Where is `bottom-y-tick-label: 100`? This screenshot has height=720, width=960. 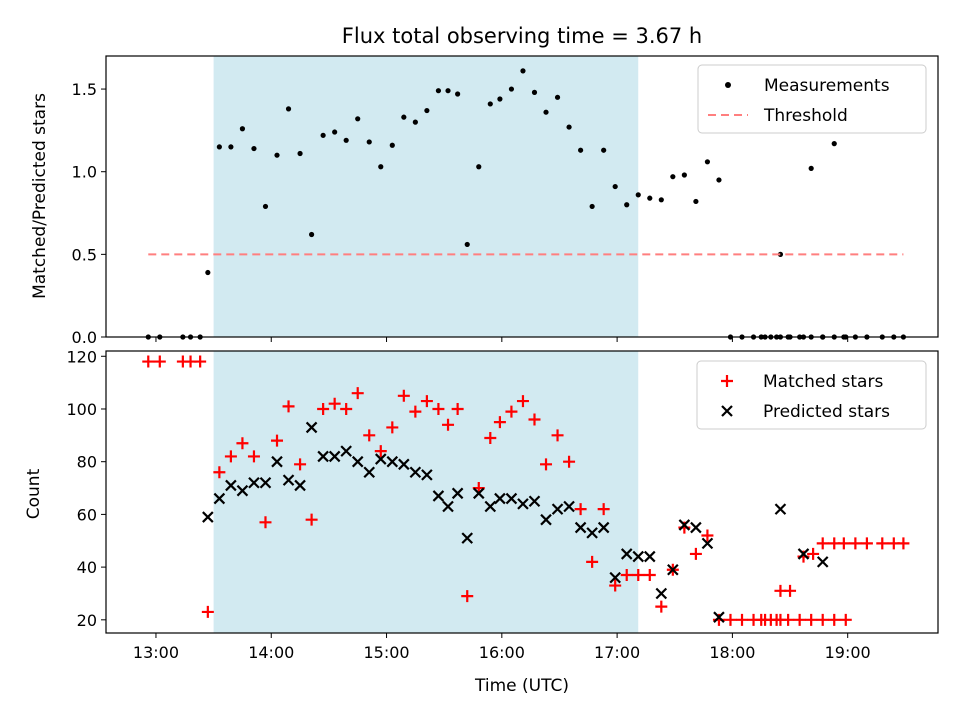
bottom-y-tick-label: 100 is located at coordinates (81, 409).